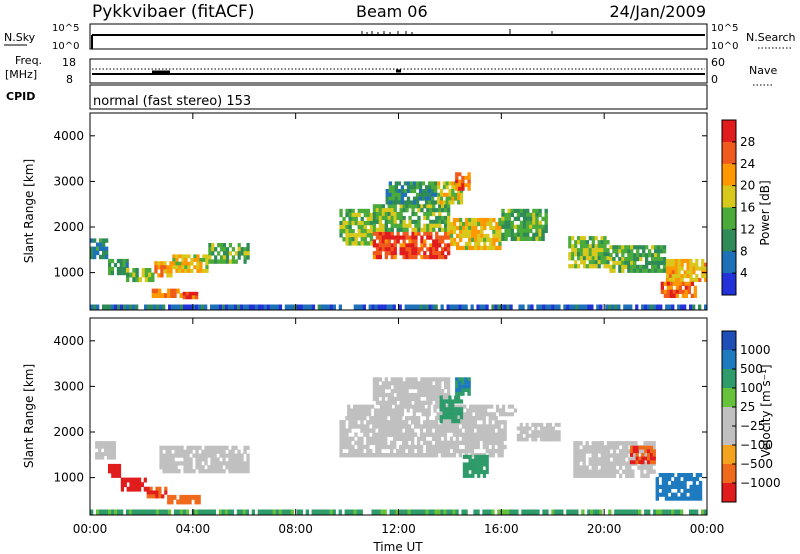 Image resolution: width=800 pixels, height=554 pixels. I want to click on velocity-colorbar-segment, so click(729, 360).